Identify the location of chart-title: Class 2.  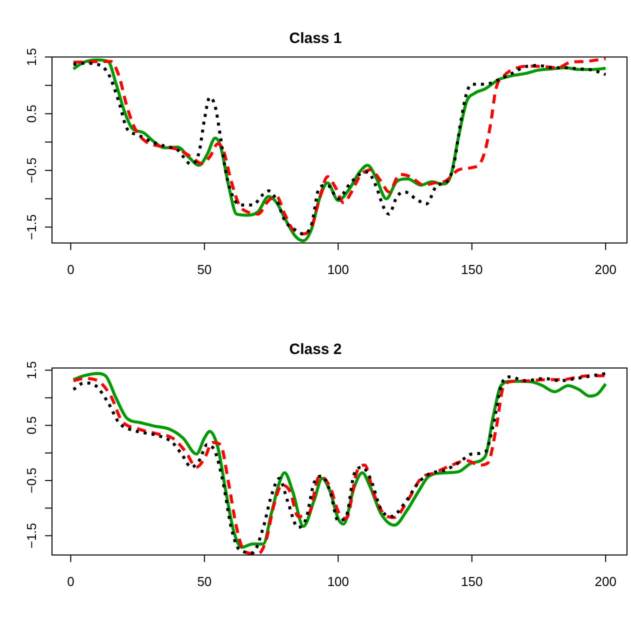
(315, 349).